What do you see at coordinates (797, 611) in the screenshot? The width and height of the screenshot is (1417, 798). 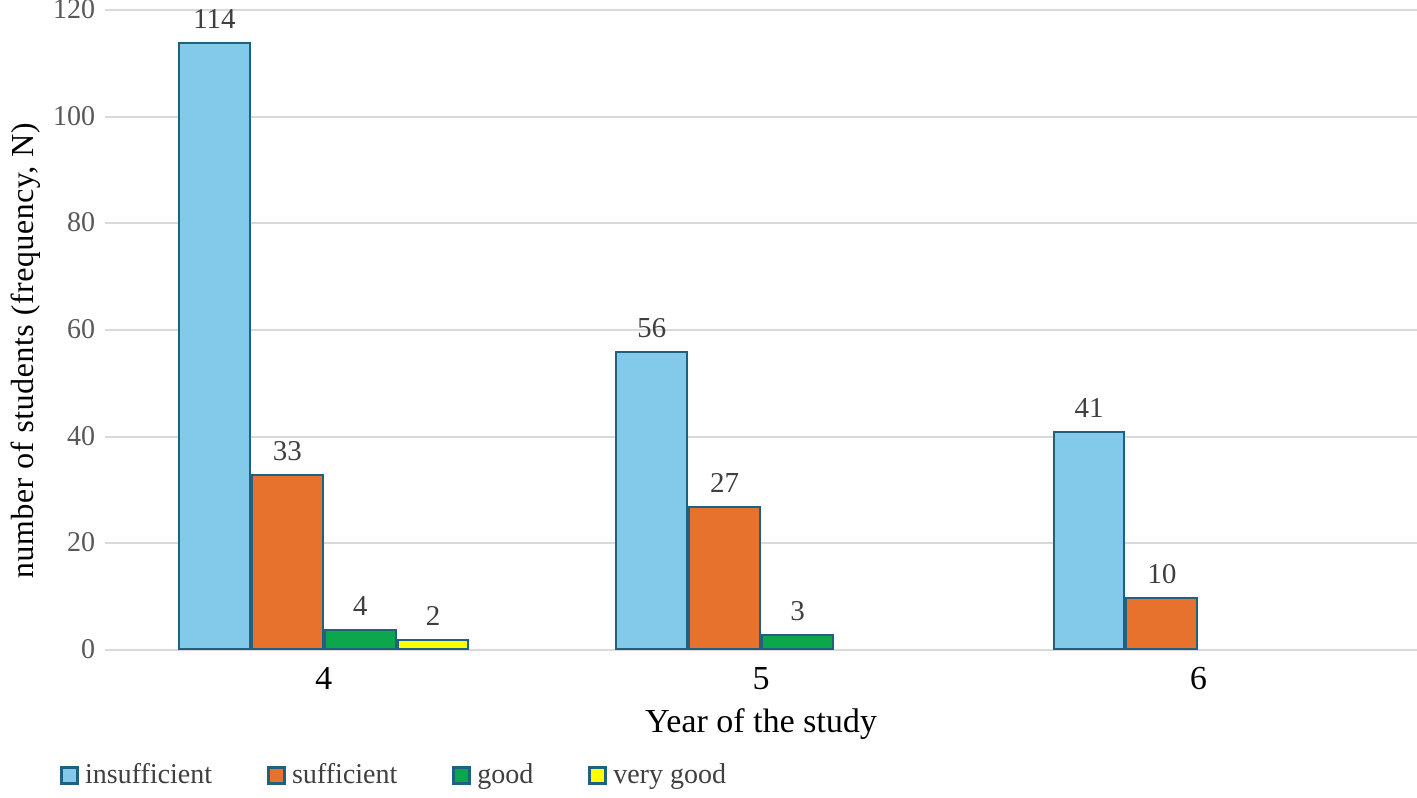 I see `value-label-good-year-5: 3` at bounding box center [797, 611].